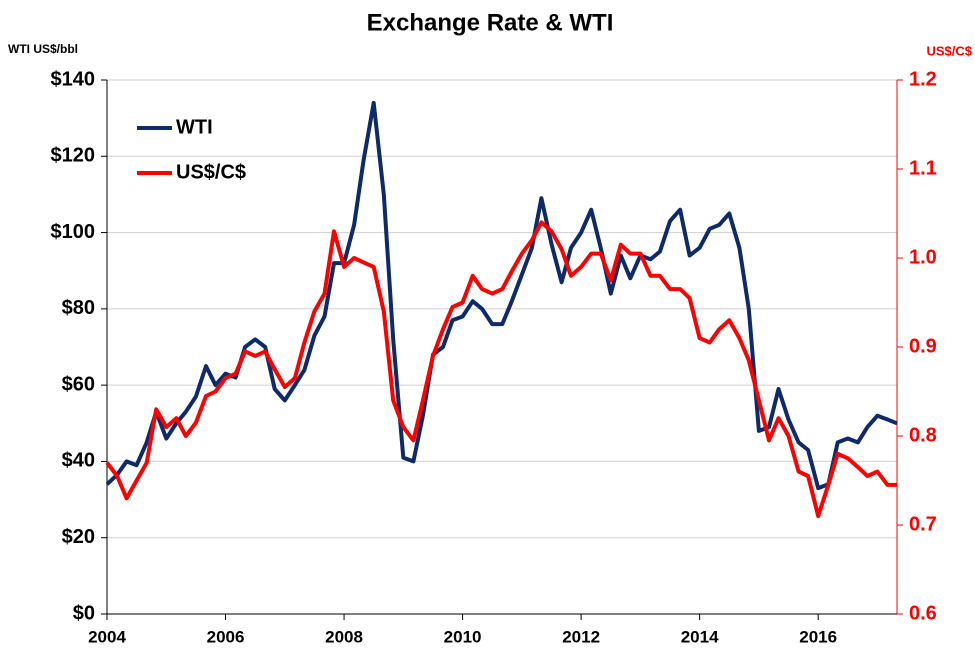 The height and width of the screenshot is (652, 975). I want to click on y2-tick-label: 0.7, so click(923, 524).